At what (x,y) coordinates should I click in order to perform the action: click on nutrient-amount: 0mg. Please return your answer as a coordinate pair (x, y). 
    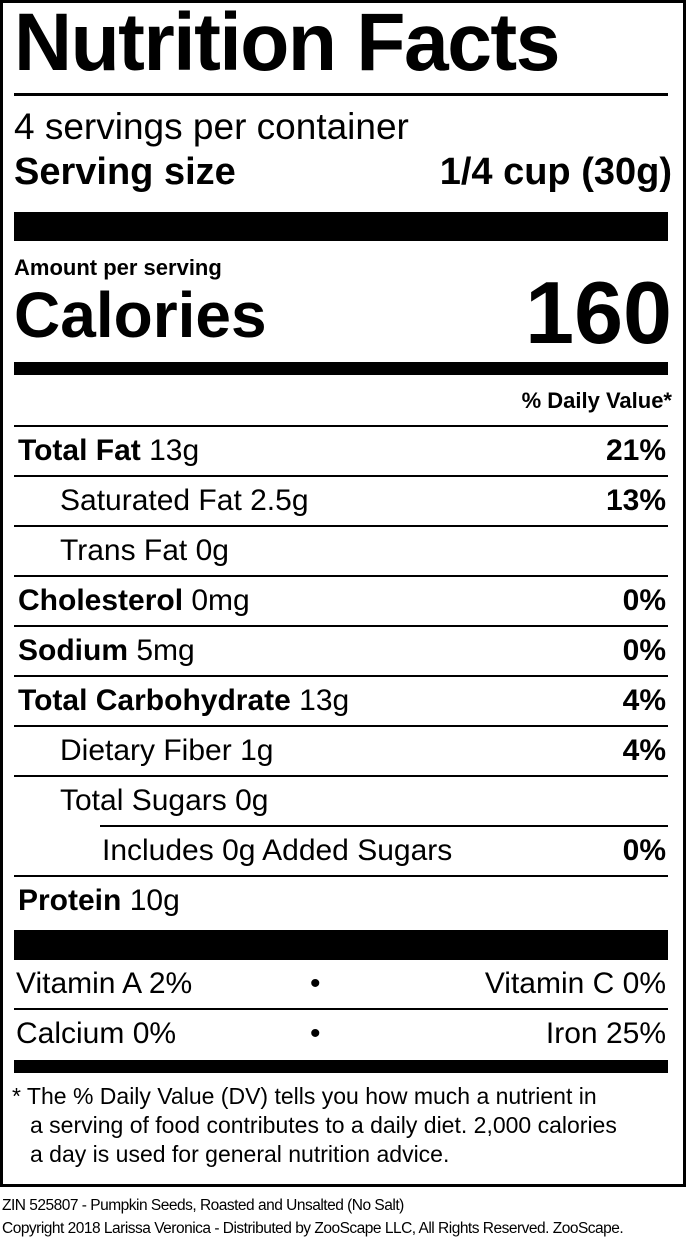
    Looking at the image, I should click on (220, 600).